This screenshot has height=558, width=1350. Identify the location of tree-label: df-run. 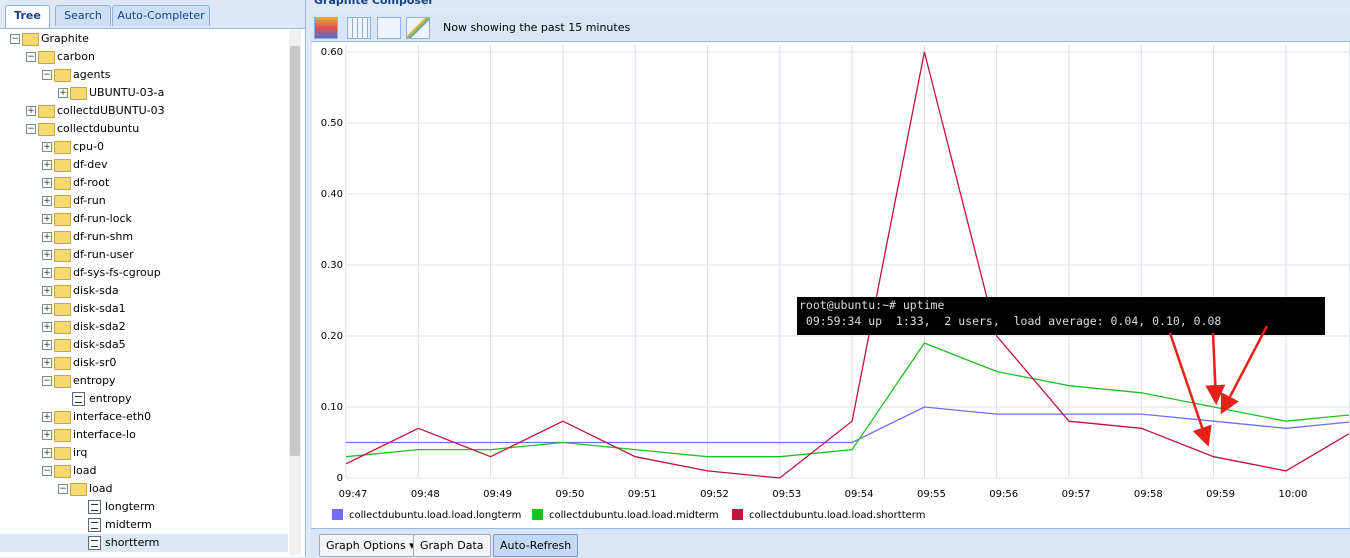
(89, 200).